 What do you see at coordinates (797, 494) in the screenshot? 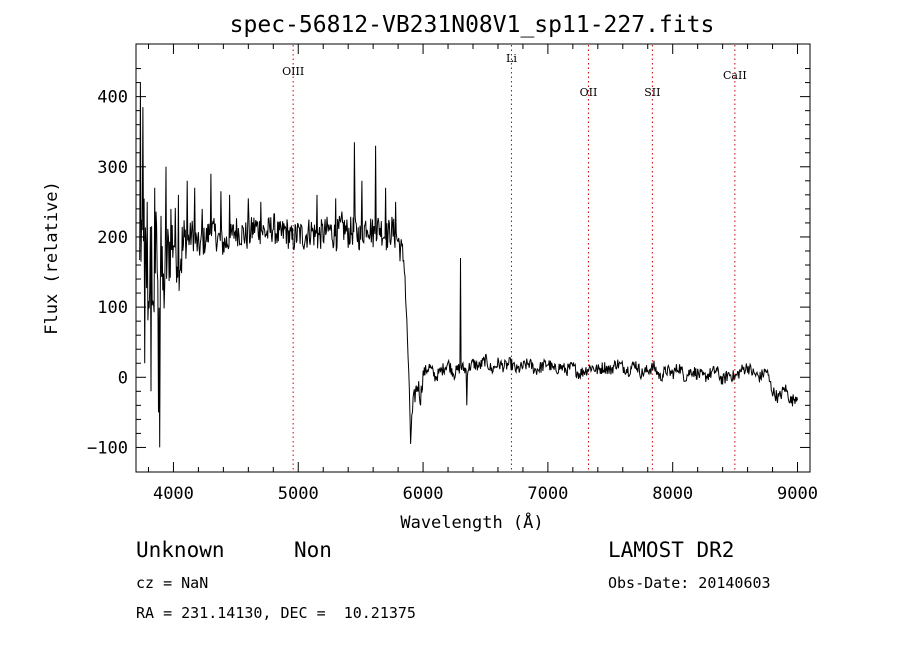
I see `x-tick-label: 9000` at bounding box center [797, 494].